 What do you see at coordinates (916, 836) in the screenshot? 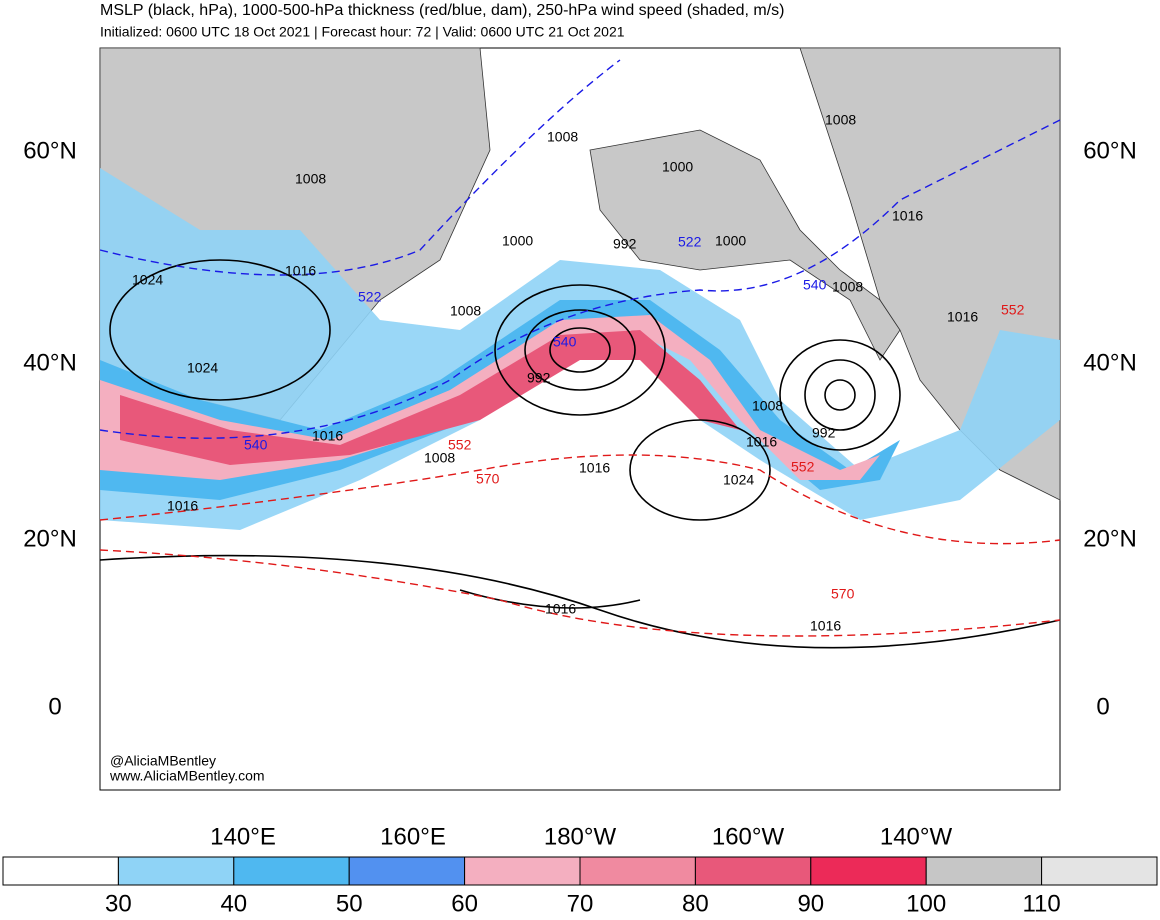
I see `lon-label: 140°W` at bounding box center [916, 836].